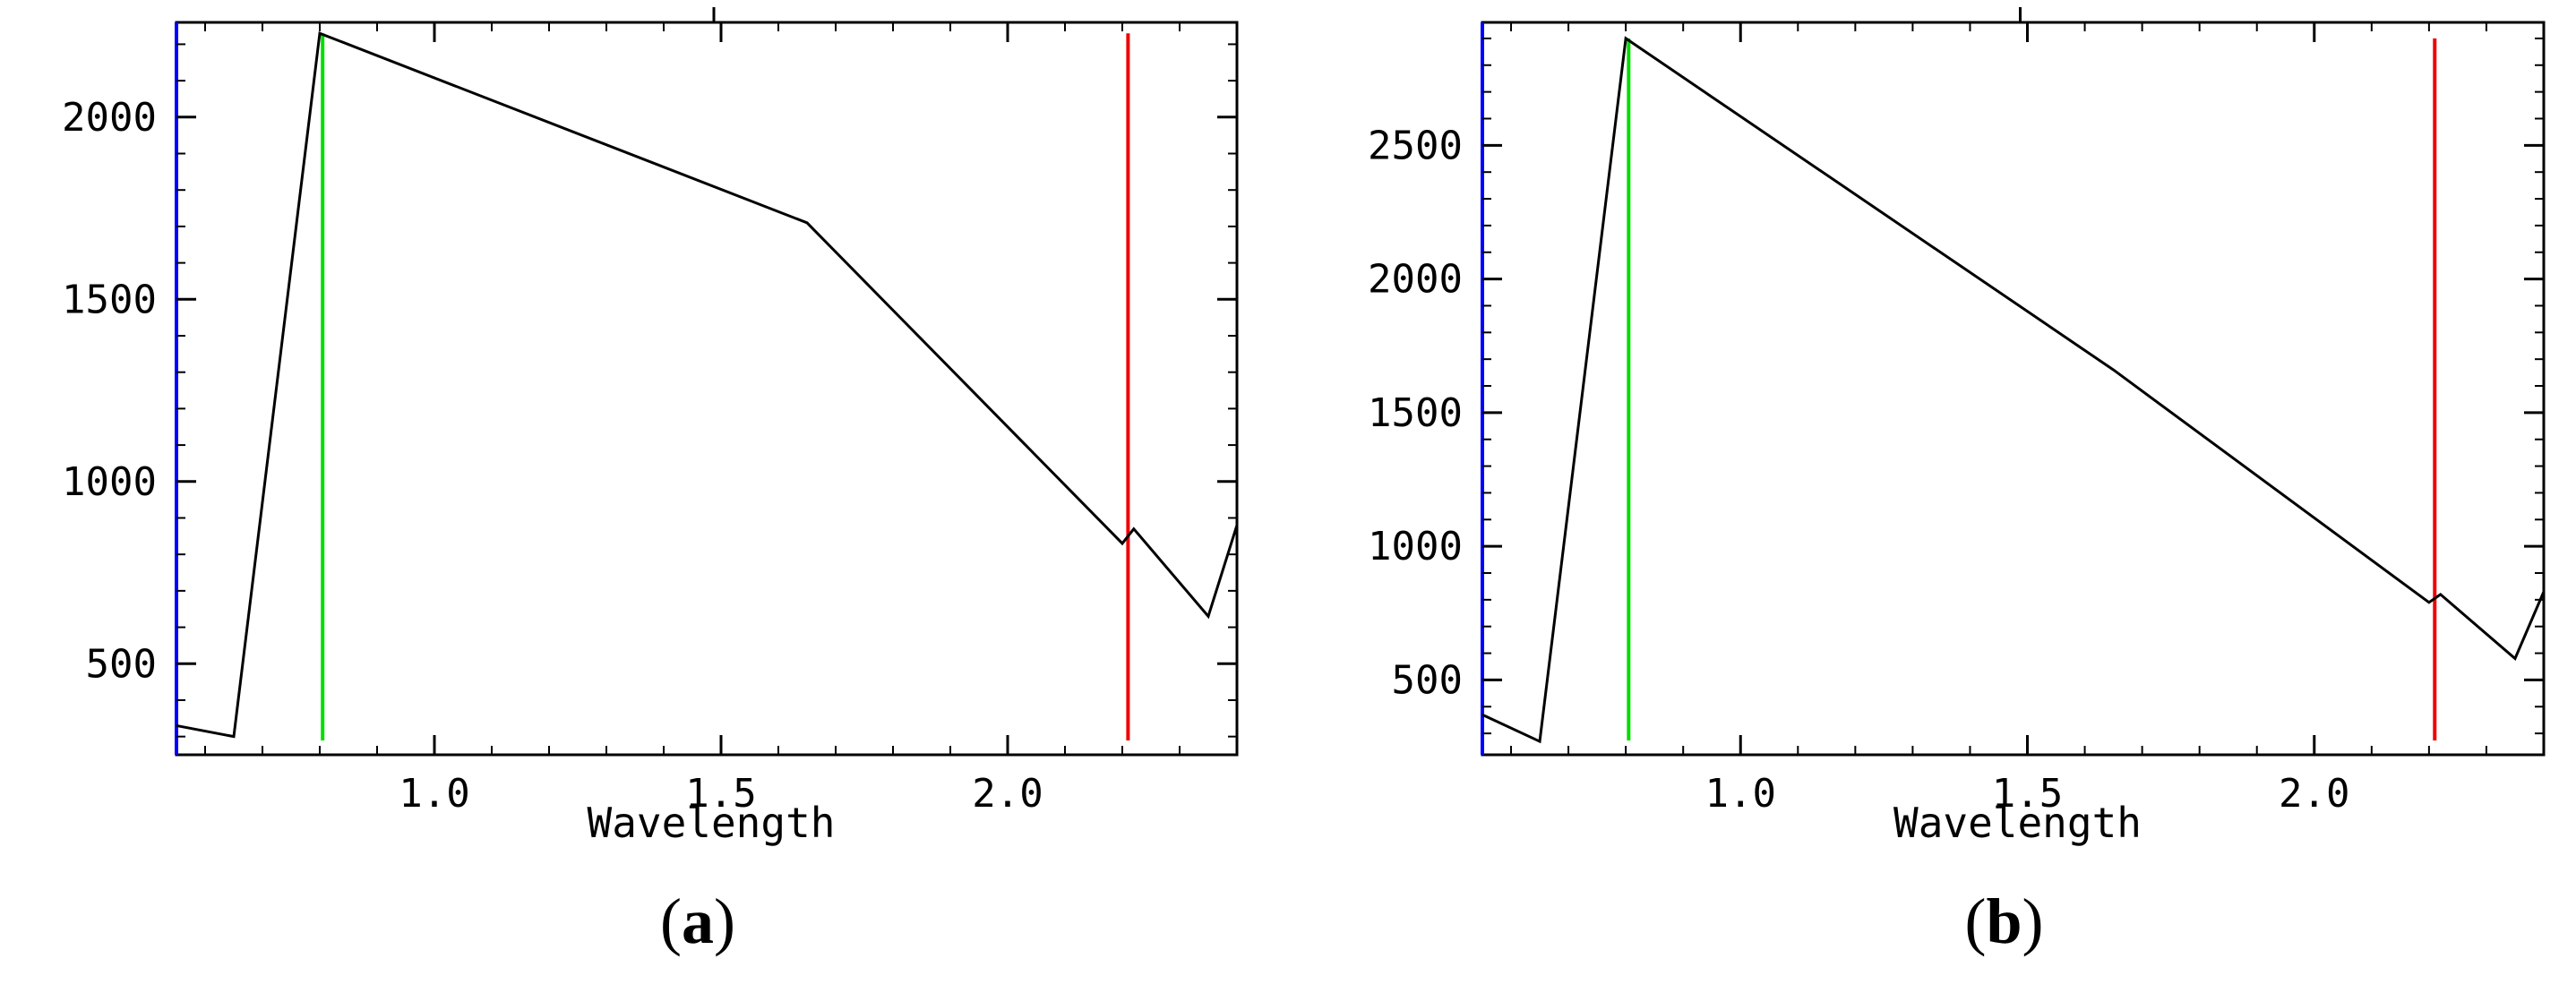  Describe the element at coordinates (2003, 921) in the screenshot. I see `panel-label: (b)` at that location.